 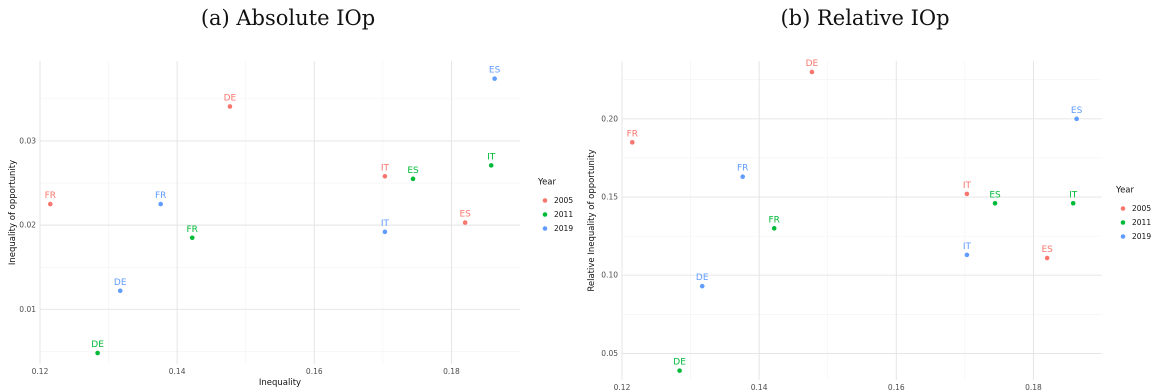 What do you see at coordinates (13, 212) in the screenshot?
I see `y-axis-title: Inequality of opportunity` at bounding box center [13, 212].